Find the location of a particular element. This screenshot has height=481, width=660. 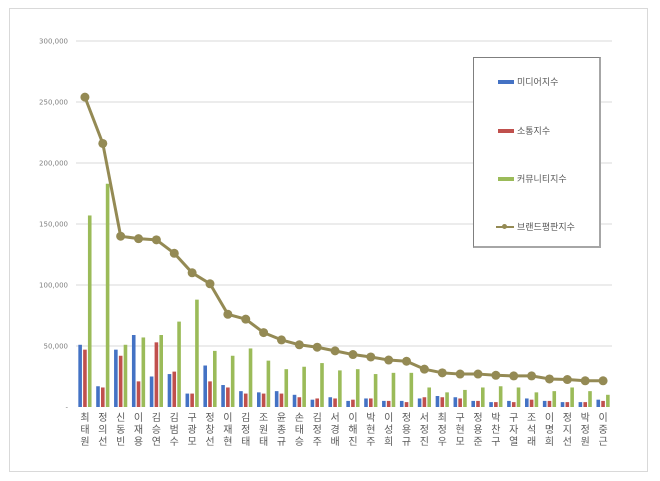

legend-label: 커뮤니티지수 is located at coordinates (542, 180).